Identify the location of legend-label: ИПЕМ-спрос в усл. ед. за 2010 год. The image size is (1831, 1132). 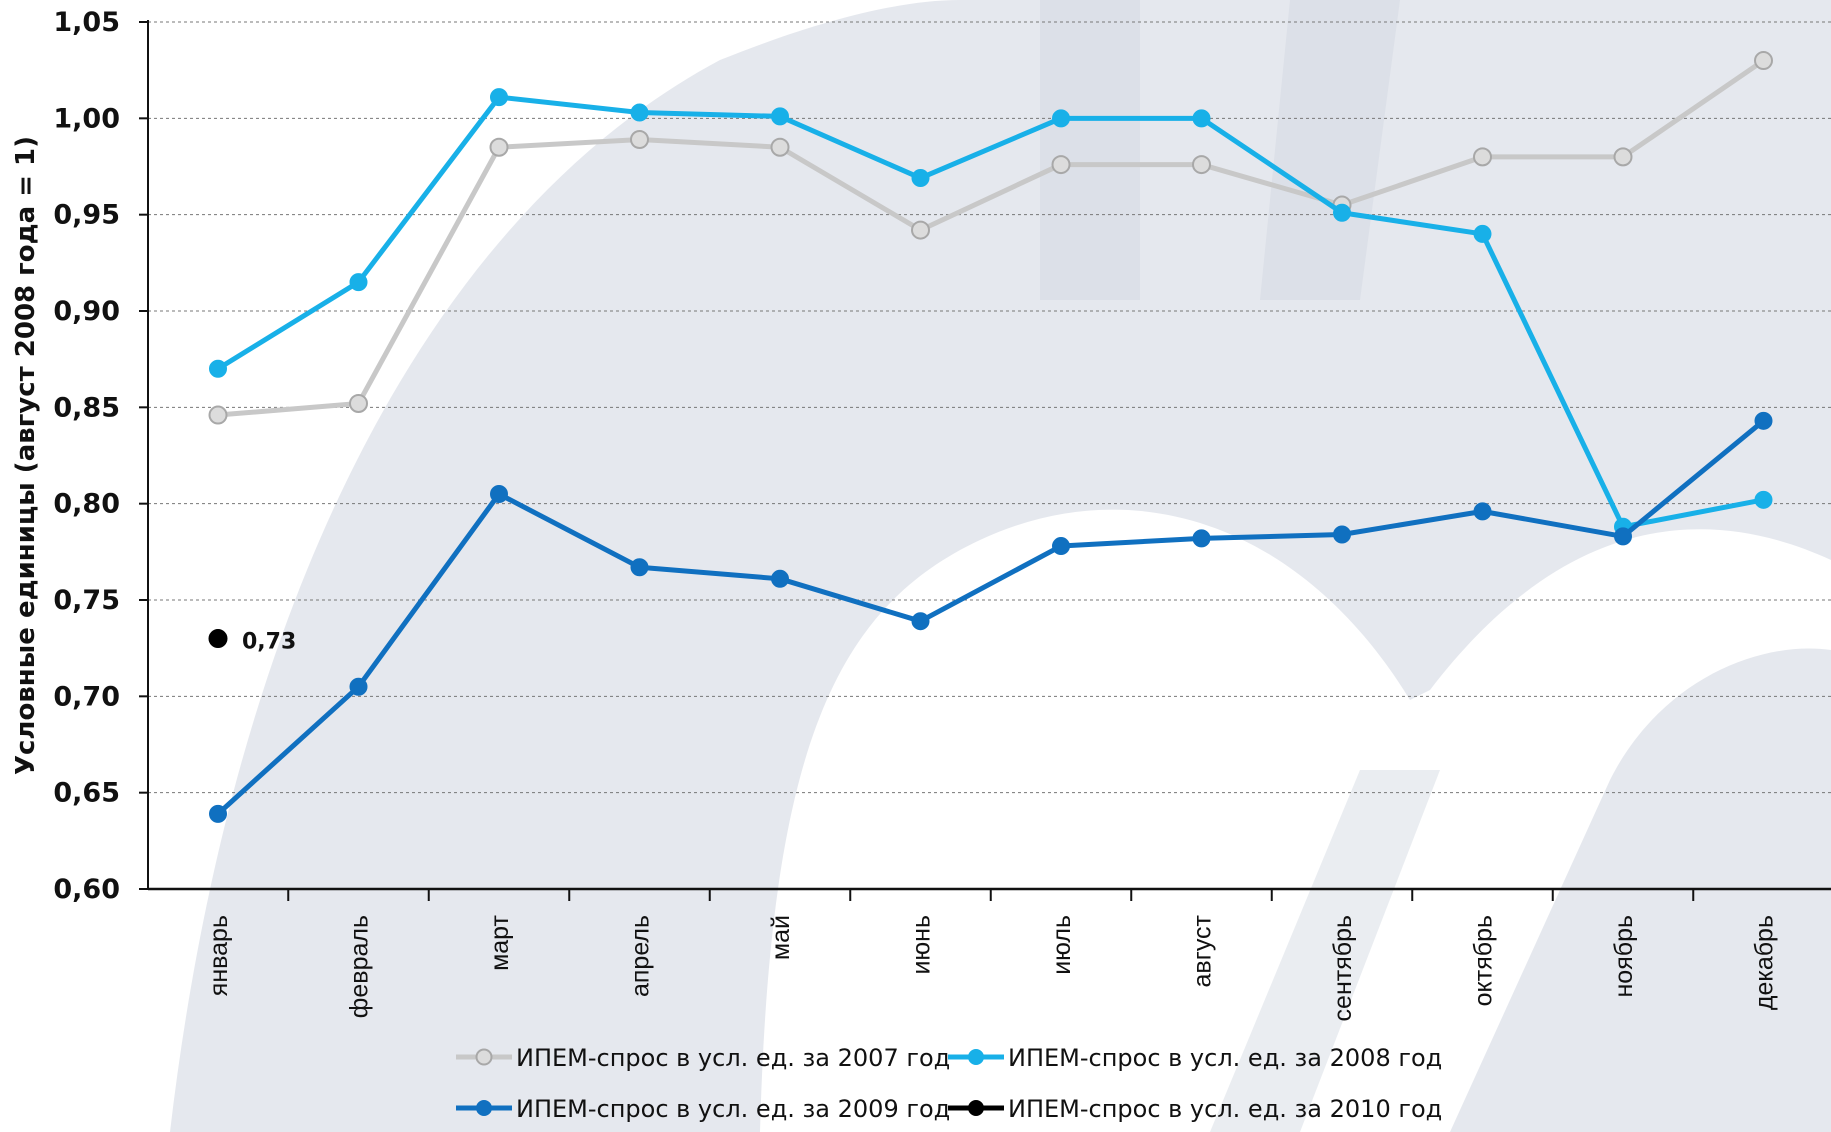
(1225, 1109).